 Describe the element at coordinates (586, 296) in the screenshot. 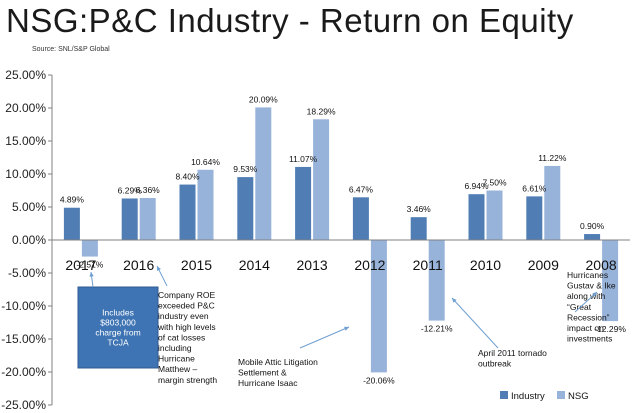

I see `annotation-text: along with` at that location.